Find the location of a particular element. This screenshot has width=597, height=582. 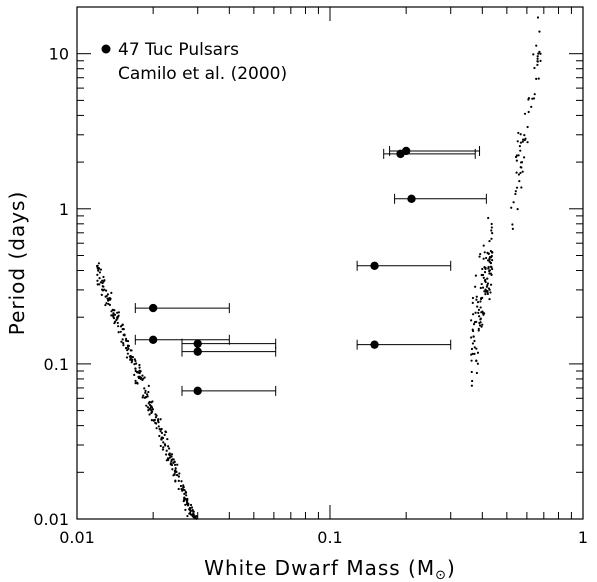

legend-label-1: 47 Tuc Pulsars is located at coordinates (178, 50).